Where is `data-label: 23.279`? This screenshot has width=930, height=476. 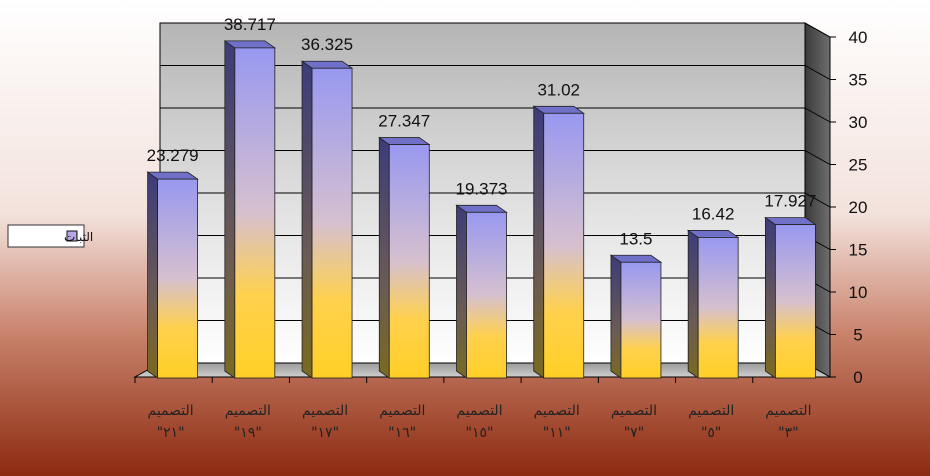 data-label: 23.279 is located at coordinates (173, 155).